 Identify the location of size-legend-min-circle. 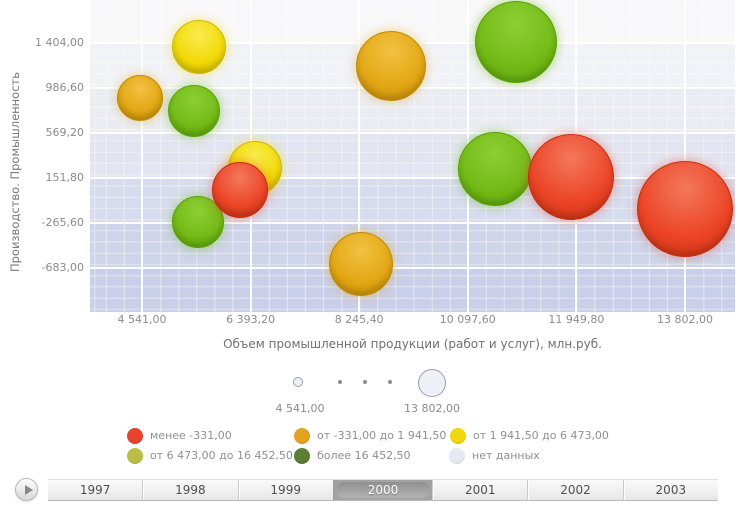
(298, 382).